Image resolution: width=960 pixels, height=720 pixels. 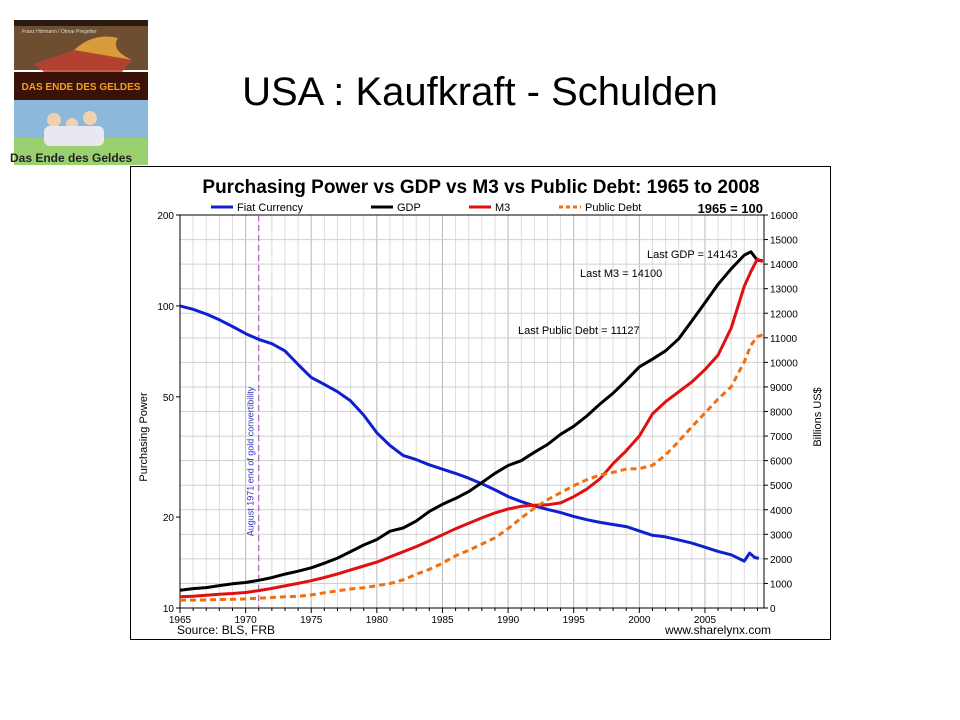 I want to click on x-tick-label: 1980, so click(x=377, y=620).